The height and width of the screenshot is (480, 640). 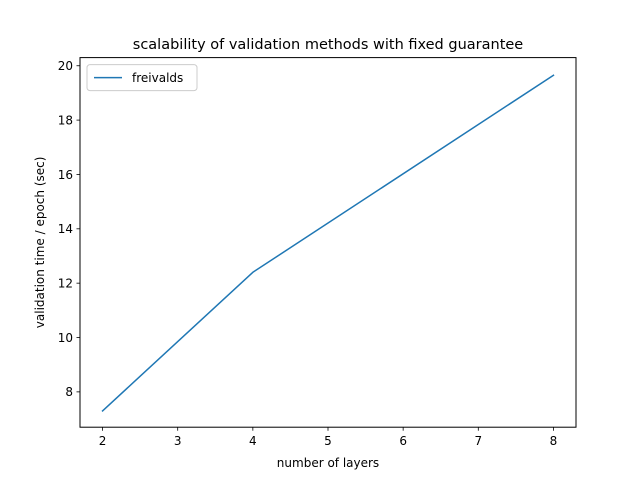 What do you see at coordinates (69, 392) in the screenshot?
I see `y-tick-label: 8` at bounding box center [69, 392].